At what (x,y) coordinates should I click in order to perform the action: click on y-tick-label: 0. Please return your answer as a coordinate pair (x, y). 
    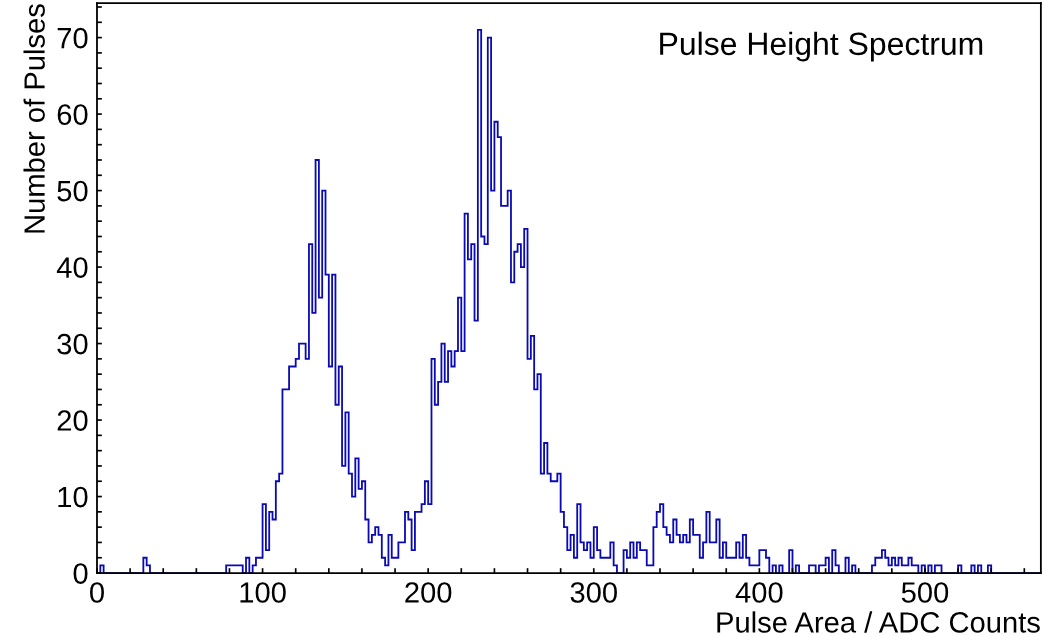
    Looking at the image, I should click on (80, 573).